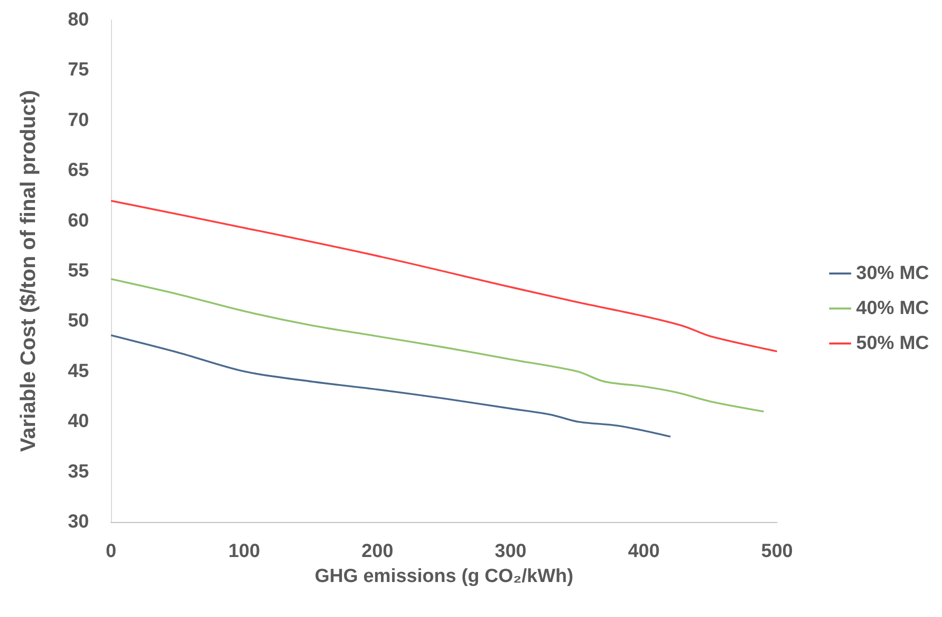  What do you see at coordinates (510, 551) in the screenshot?
I see `x-tick-label: 300` at bounding box center [510, 551].